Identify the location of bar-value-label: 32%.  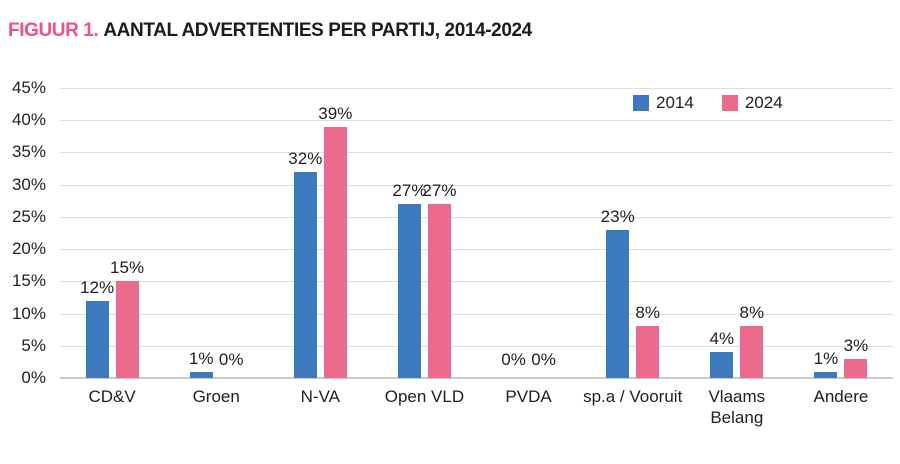
(305, 158).